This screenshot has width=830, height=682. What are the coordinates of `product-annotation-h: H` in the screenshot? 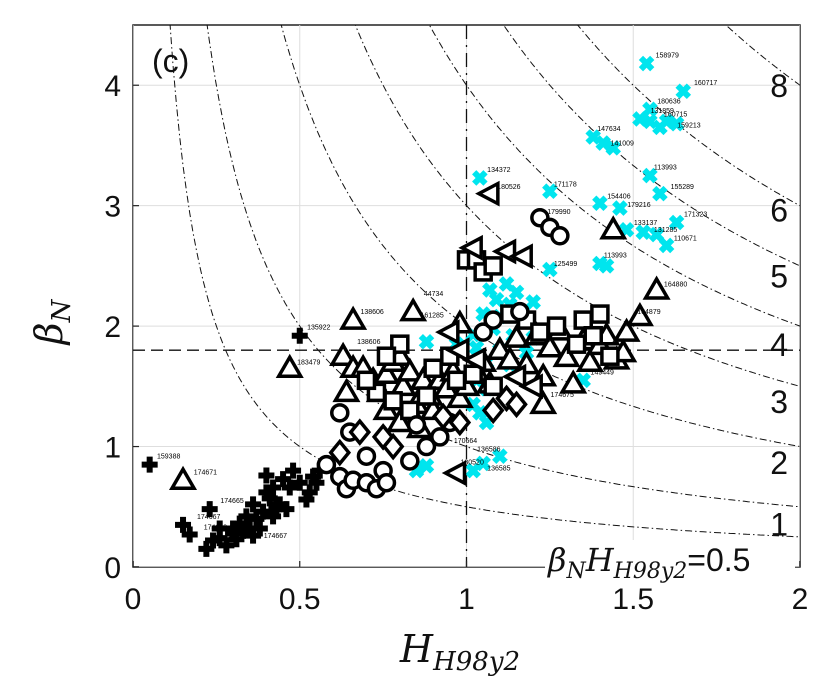 It's located at (600, 560).